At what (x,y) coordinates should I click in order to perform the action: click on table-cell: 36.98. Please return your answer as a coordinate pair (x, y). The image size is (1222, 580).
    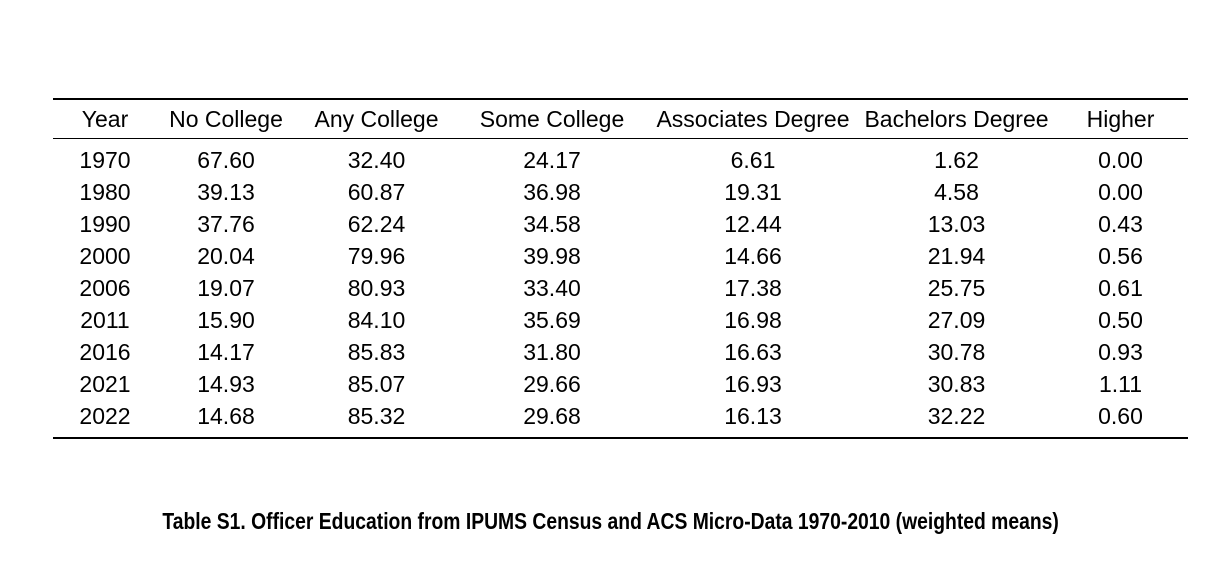
    Looking at the image, I should click on (552, 192).